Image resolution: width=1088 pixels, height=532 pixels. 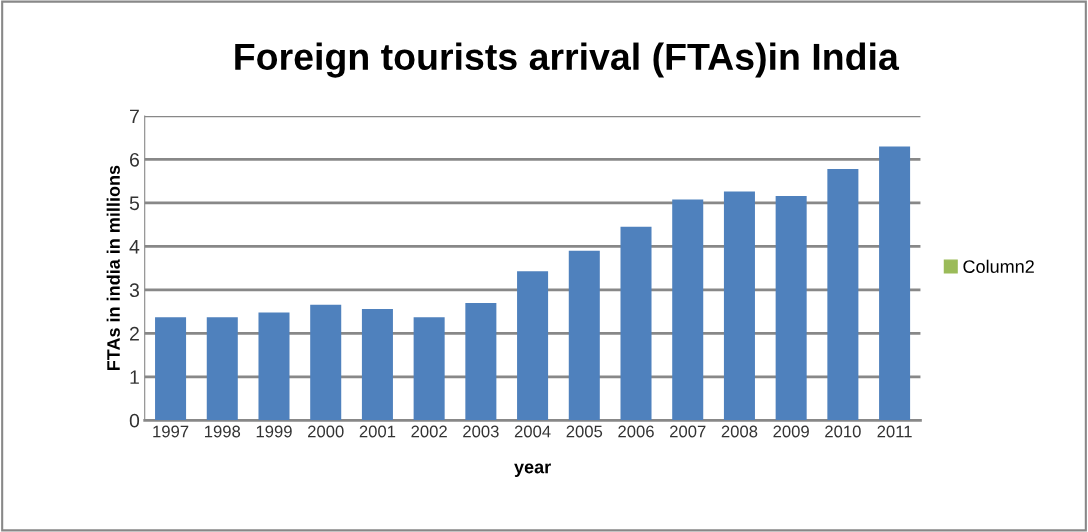 What do you see at coordinates (134, 159) in the screenshot?
I see `y-tick-label: 6` at bounding box center [134, 159].